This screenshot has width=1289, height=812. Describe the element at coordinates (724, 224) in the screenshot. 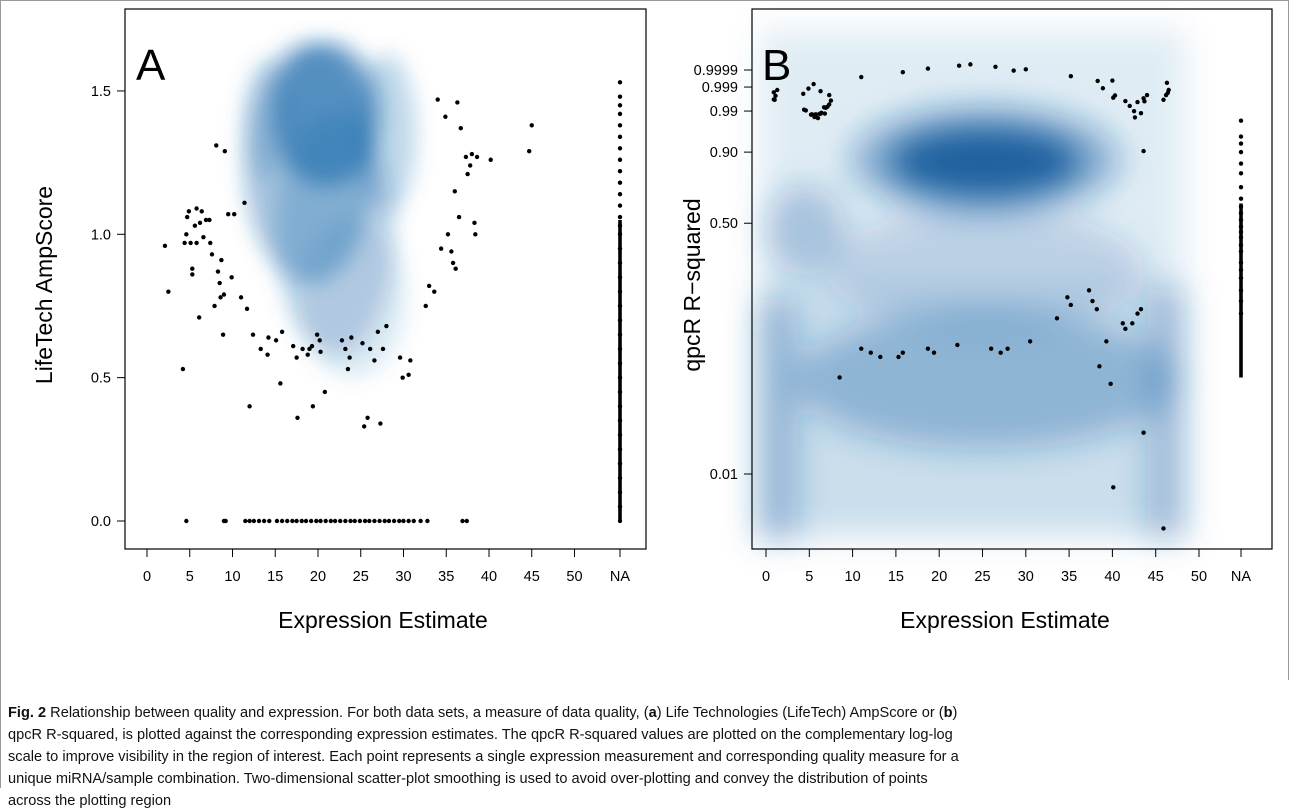

I see `y-tick-label: 0.50` at that location.